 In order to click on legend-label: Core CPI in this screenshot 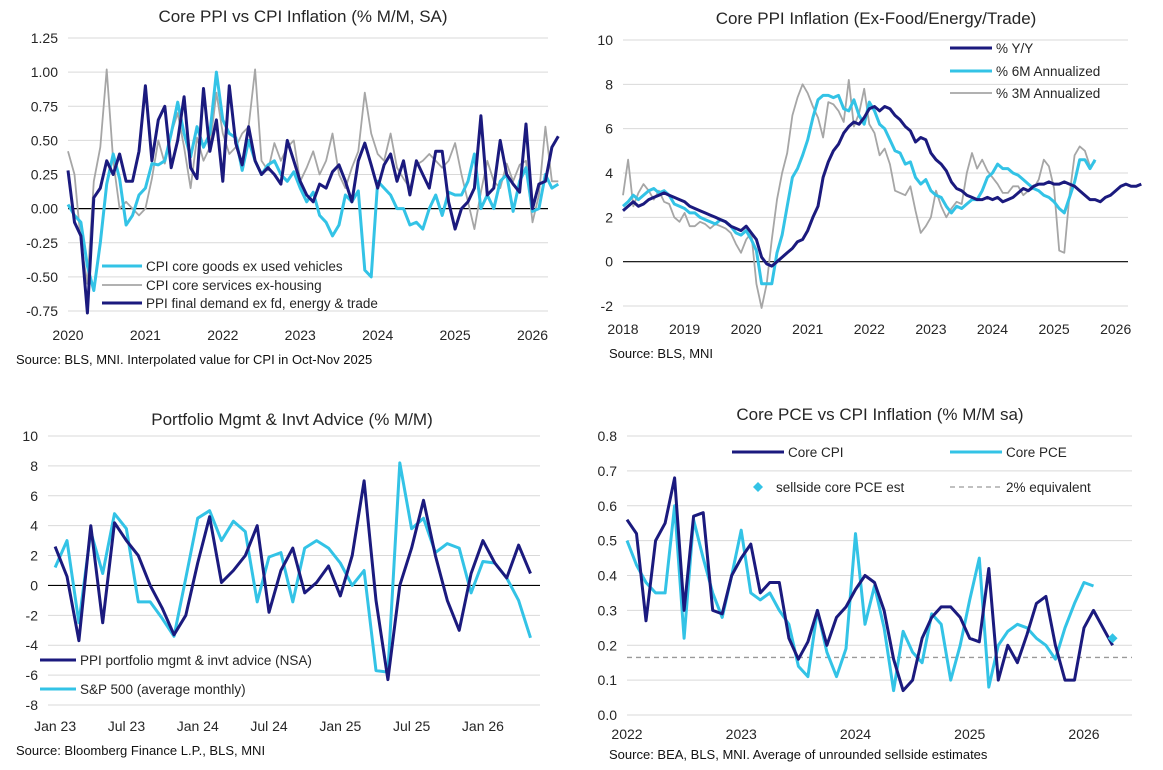, I will do `click(816, 452)`.